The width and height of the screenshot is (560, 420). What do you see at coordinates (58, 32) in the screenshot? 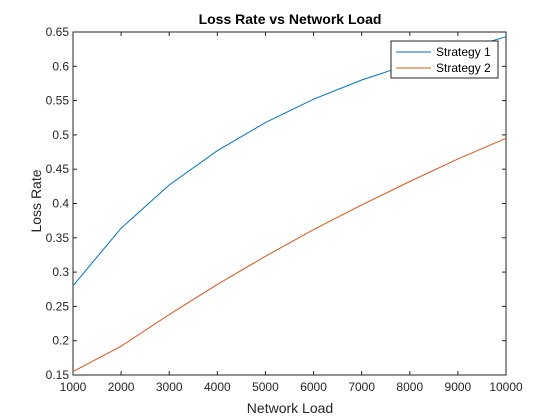
I see `y-tick-label: 0.65` at bounding box center [58, 32].